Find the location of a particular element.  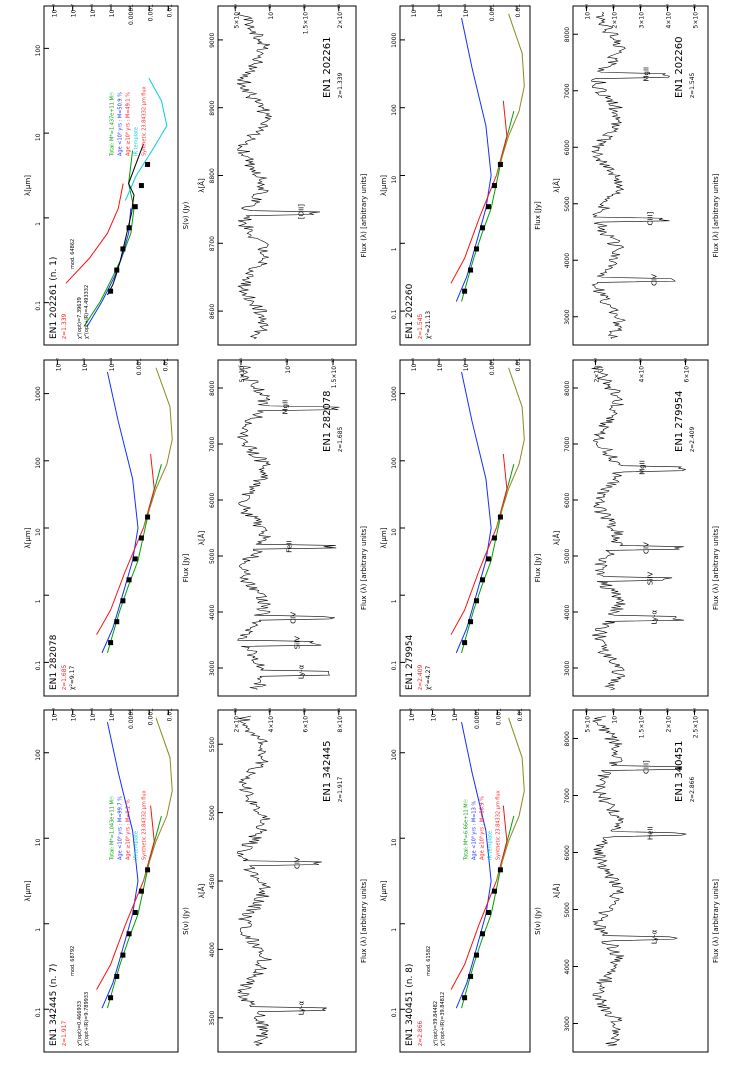

y-tick-label: 0.001 is located at coordinates (492, 12).